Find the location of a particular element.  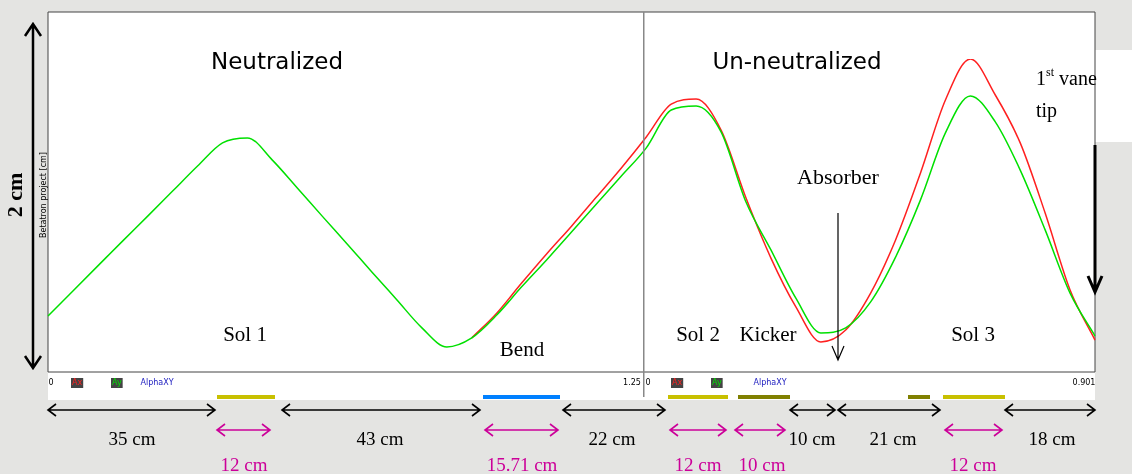

text: 0.901 is located at coordinates (1084, 383).